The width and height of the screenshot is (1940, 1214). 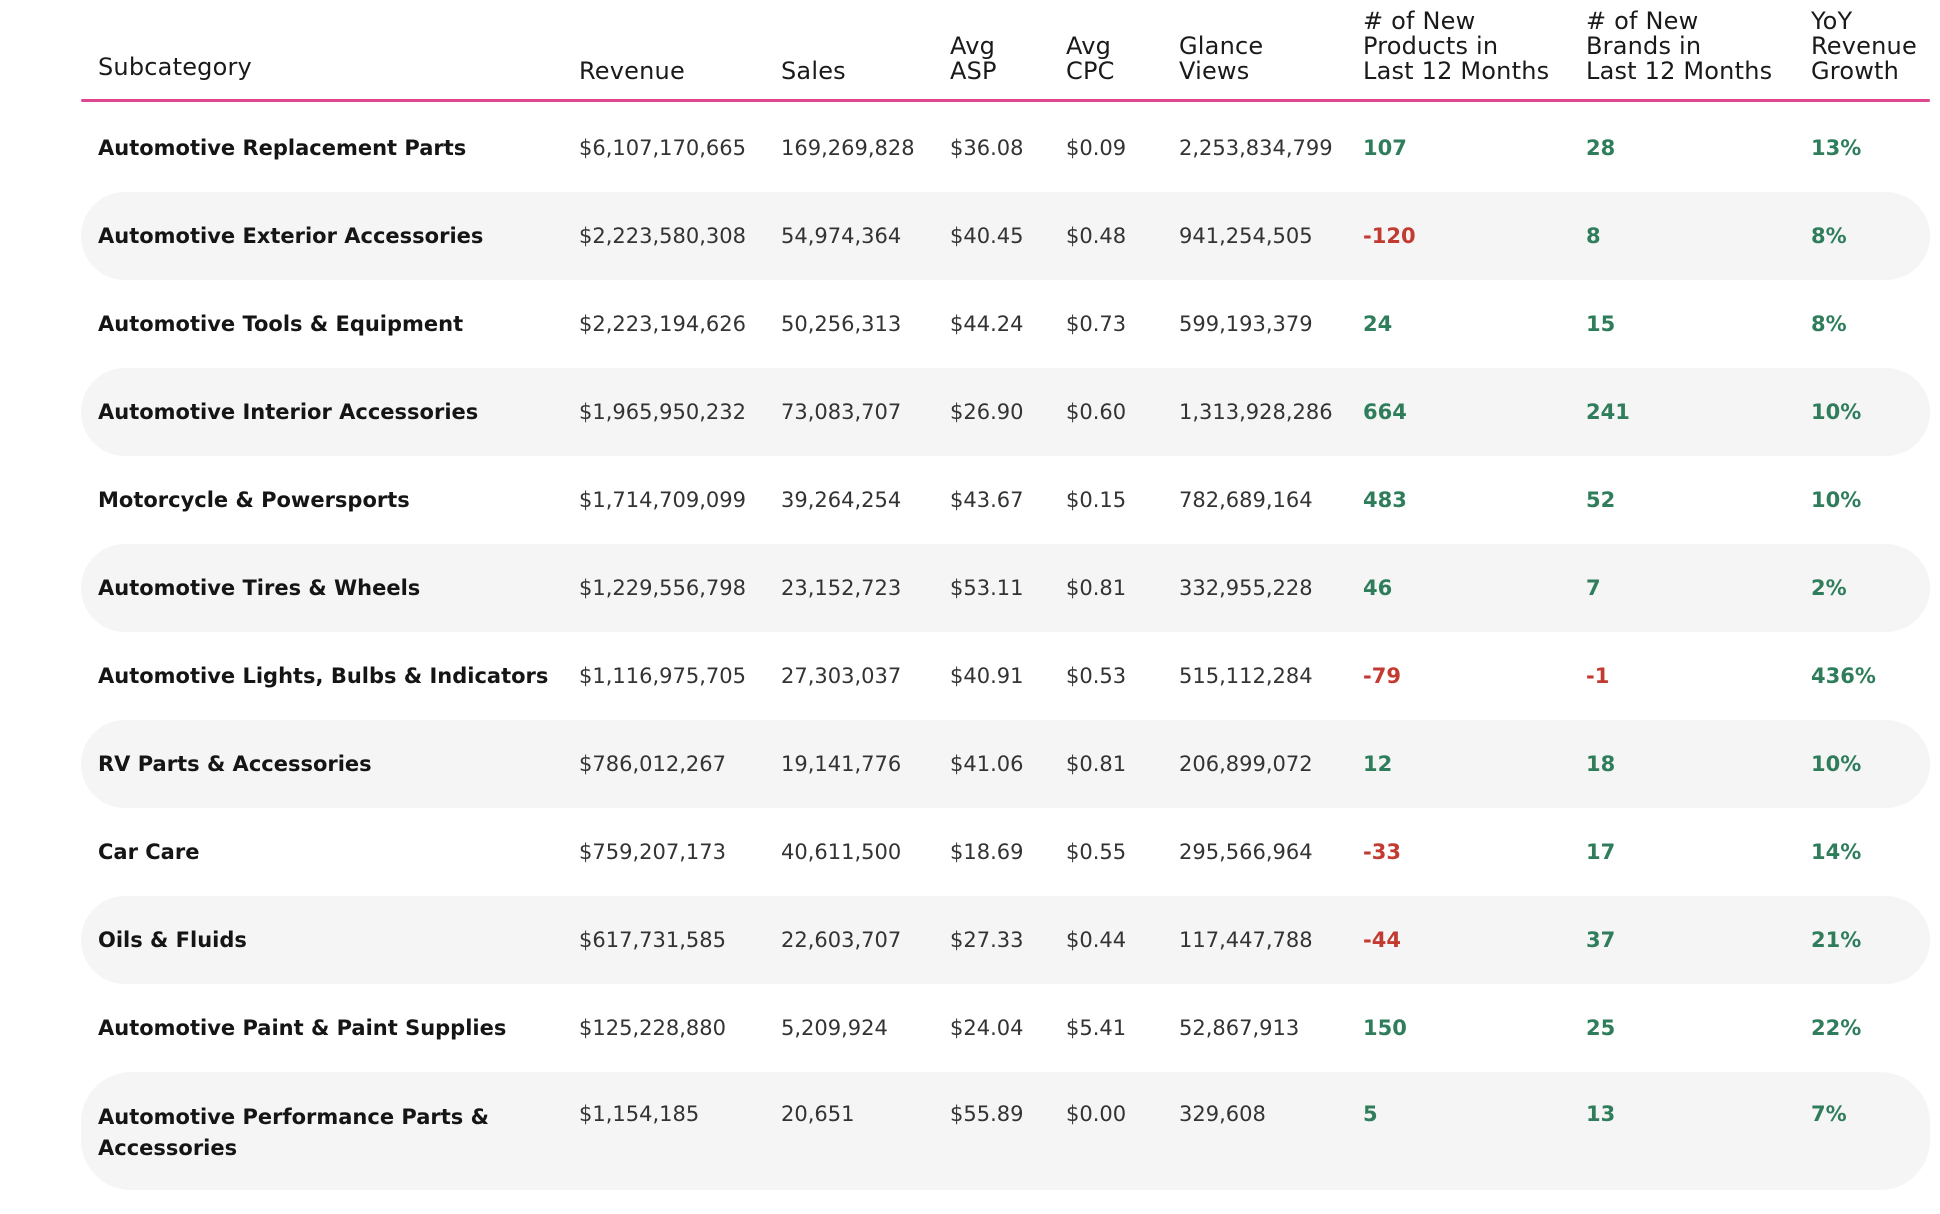 I want to click on cell-glance-views: 941,254,505, so click(x=1246, y=236).